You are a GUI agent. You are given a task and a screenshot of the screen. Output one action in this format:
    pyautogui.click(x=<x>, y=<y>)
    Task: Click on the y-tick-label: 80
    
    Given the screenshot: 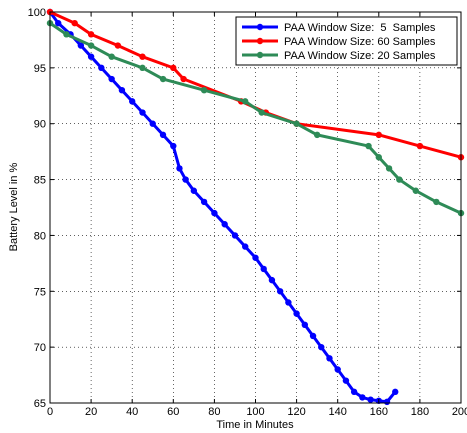 What is the action you would take?
    pyautogui.click(x=40, y=236)
    